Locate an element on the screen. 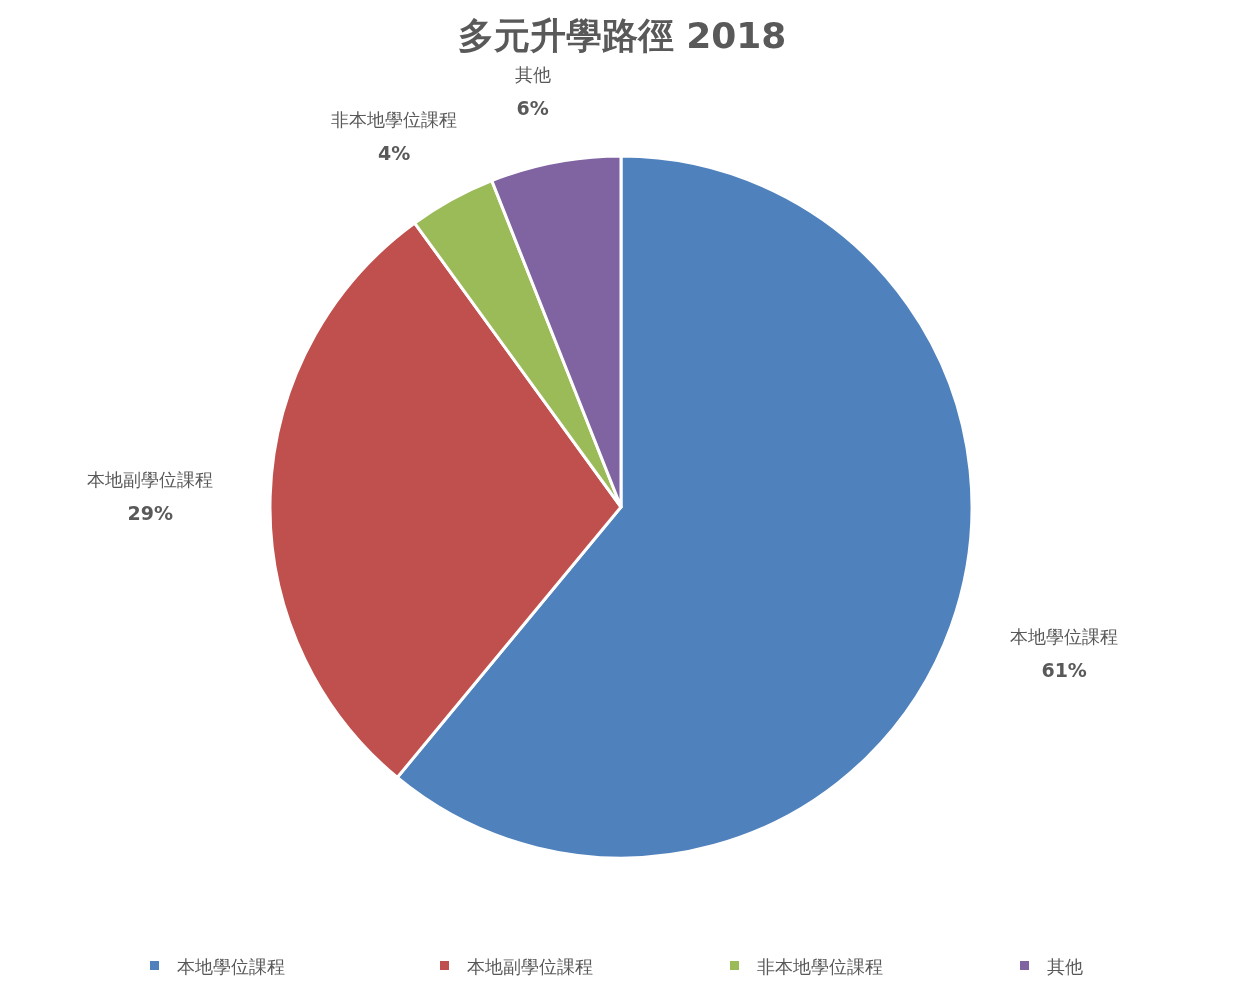 The image size is (1244, 1002). data-label: 4% is located at coordinates (394, 152).